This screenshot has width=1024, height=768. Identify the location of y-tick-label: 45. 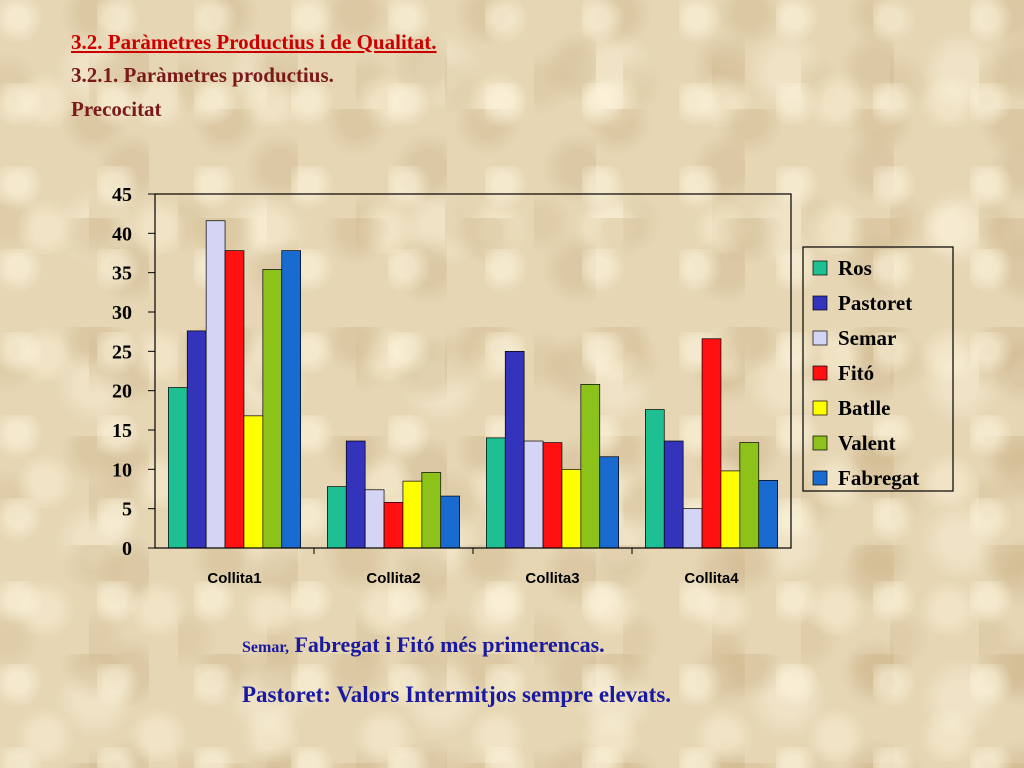
(122, 195).